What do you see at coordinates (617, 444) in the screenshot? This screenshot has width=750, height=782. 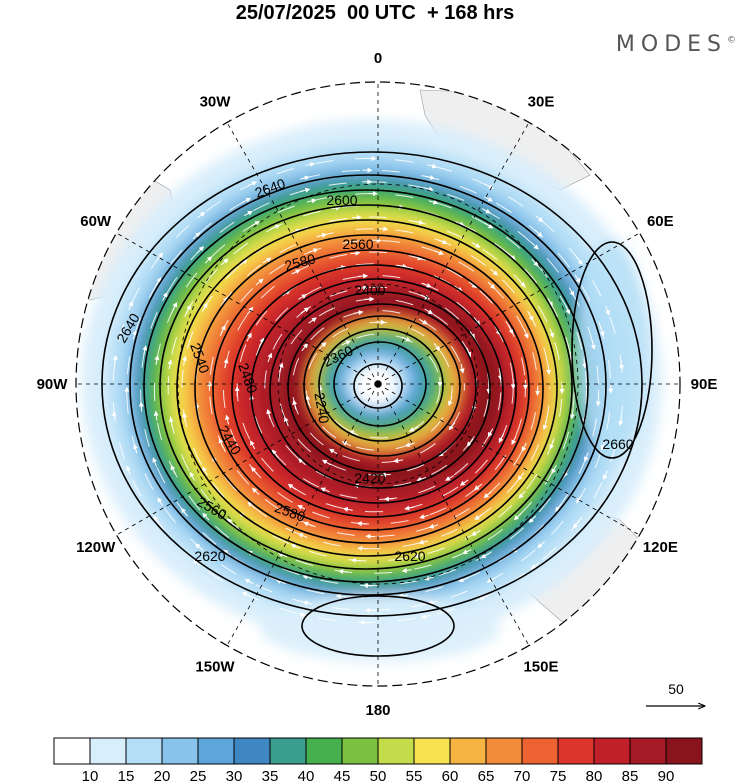 I see `contour-label: 2660` at bounding box center [617, 444].